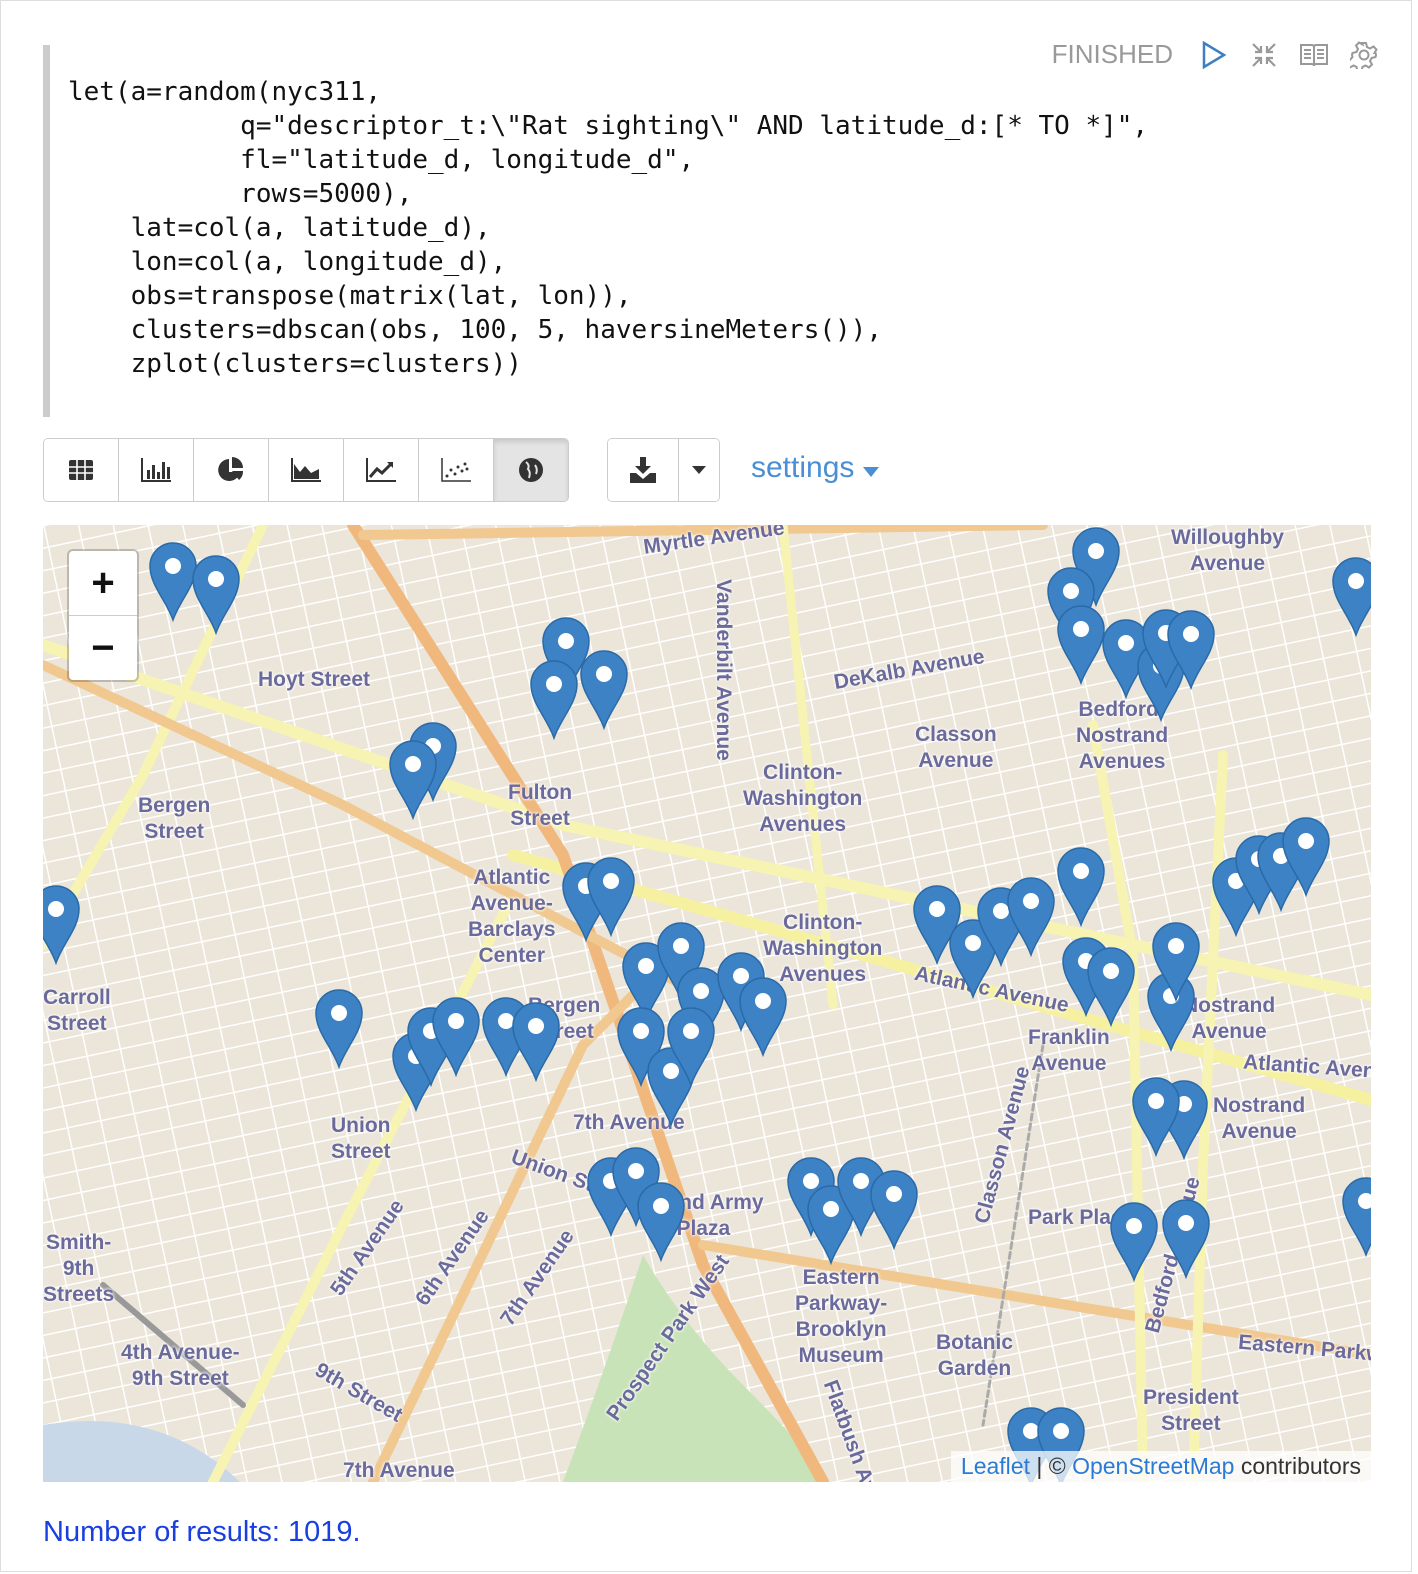  I want to click on code-line: let(a=random(nyc311,, so click(225, 92).